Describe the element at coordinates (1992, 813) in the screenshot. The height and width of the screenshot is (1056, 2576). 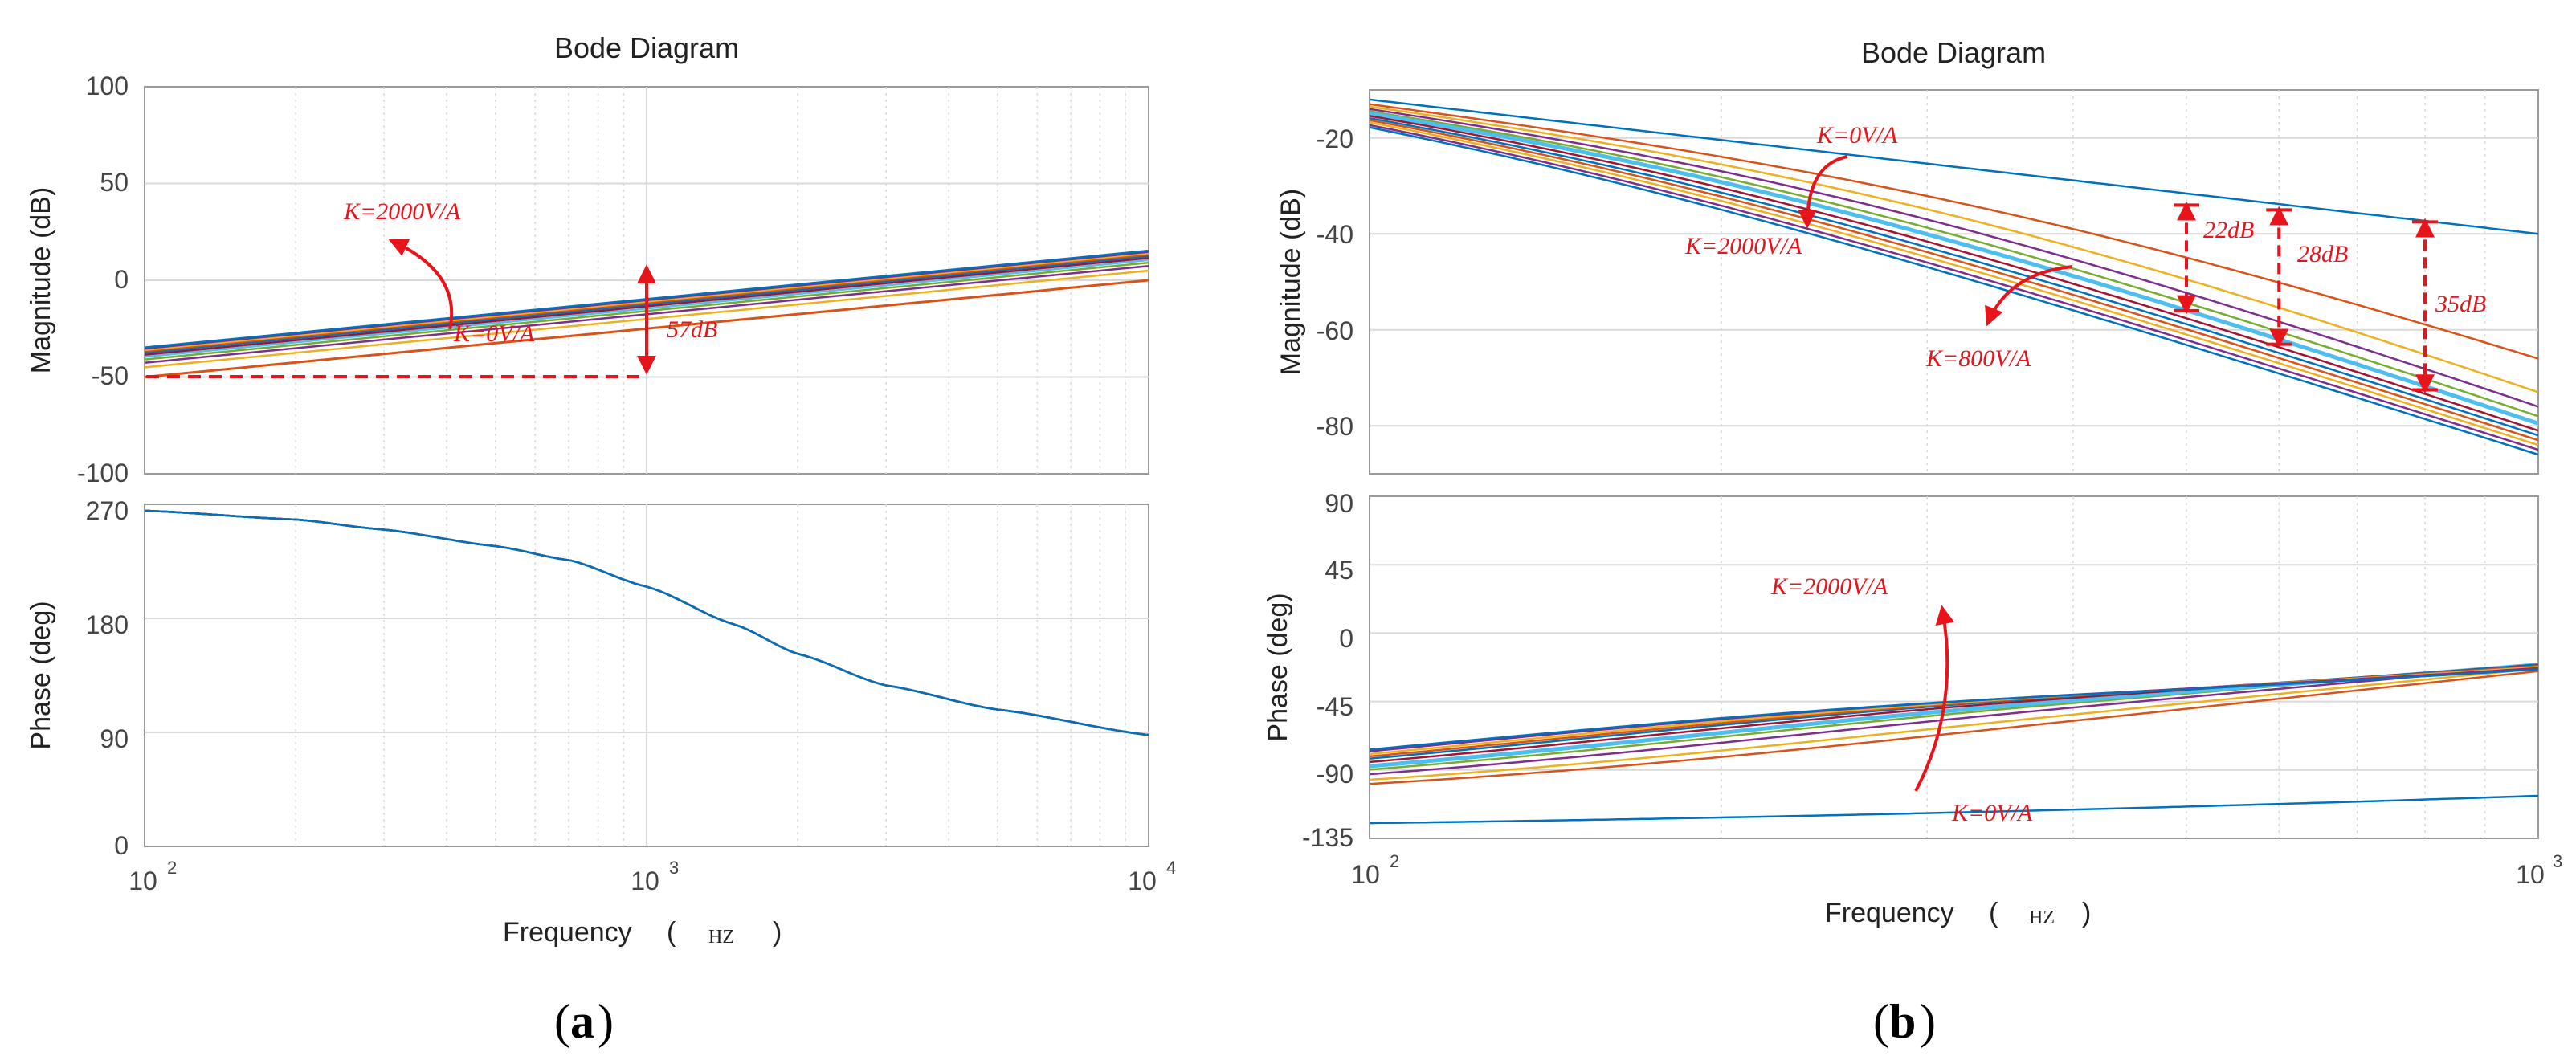
I see `chart-b-phase-k-low-label: K=0V/A` at that location.